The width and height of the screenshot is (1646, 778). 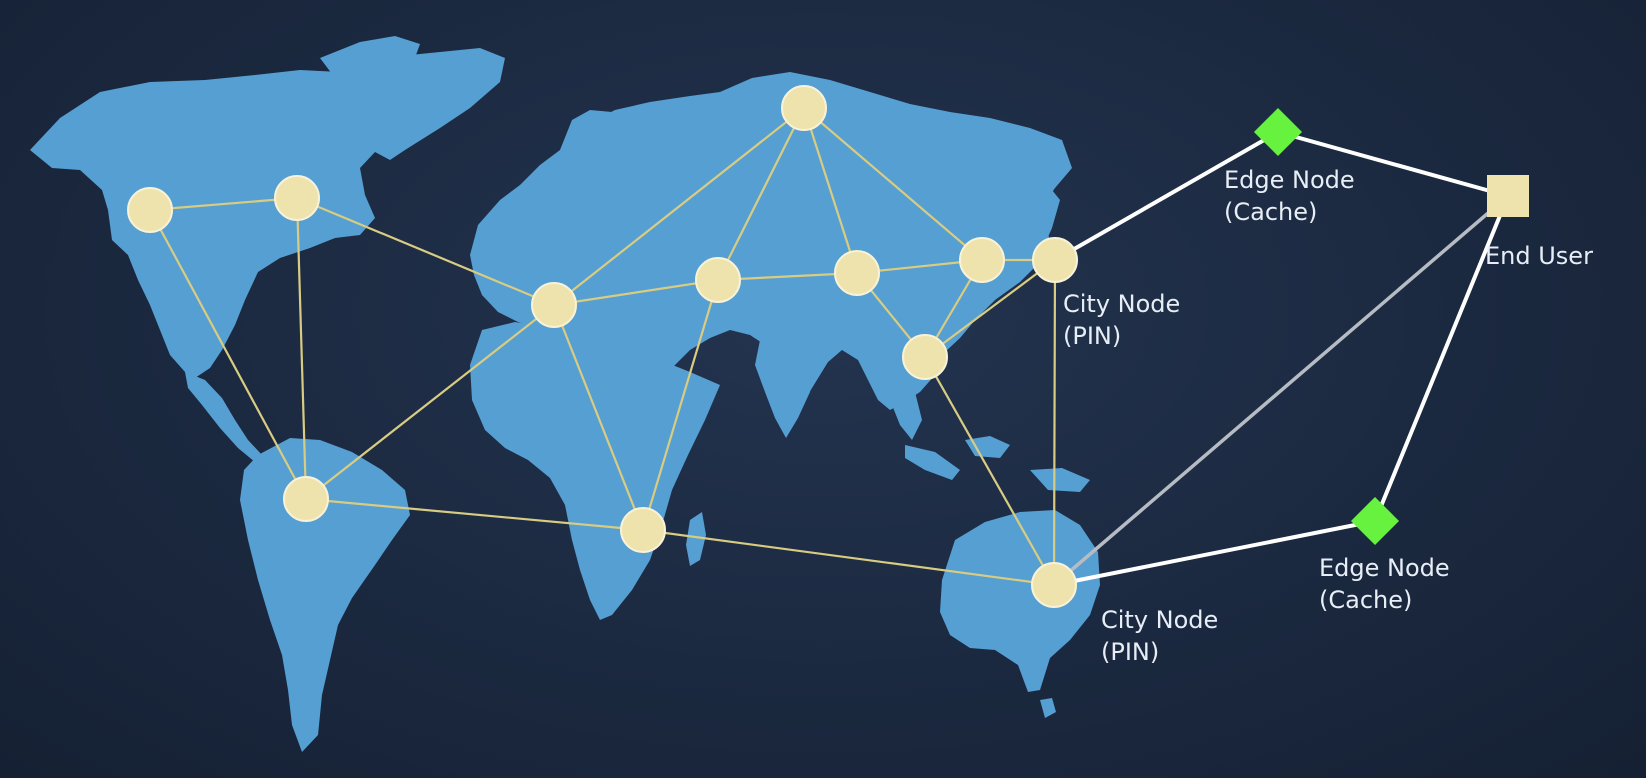 What do you see at coordinates (370, 60) in the screenshot?
I see `continent-greenland` at bounding box center [370, 60].